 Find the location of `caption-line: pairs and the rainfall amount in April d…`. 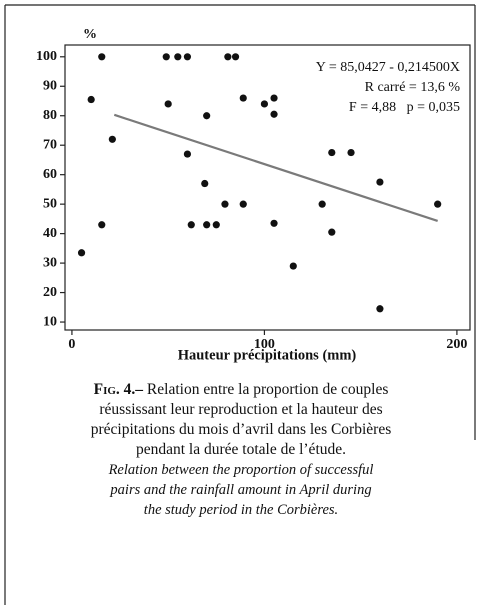

caption-line: pairs and the rainfall amount in April d… is located at coordinates (241, 490).